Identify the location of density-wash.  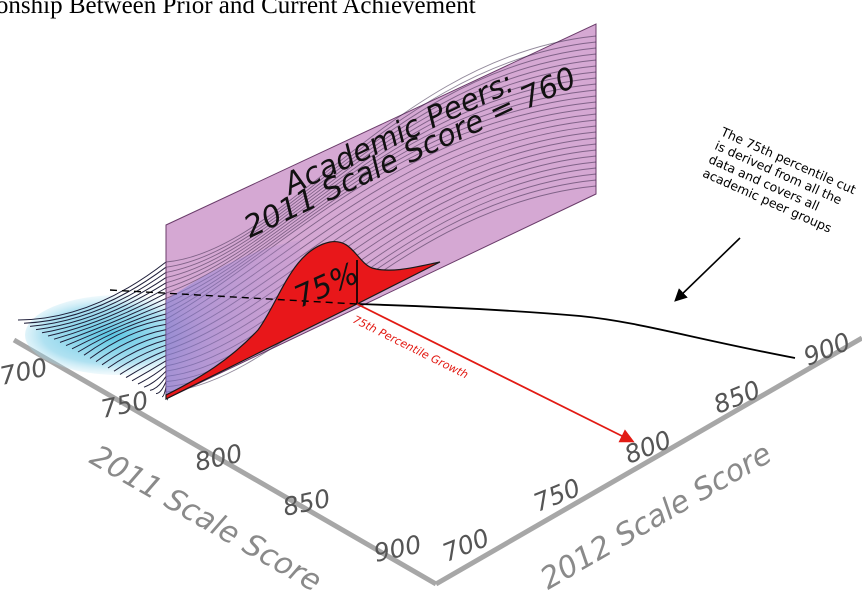
(233, 319).